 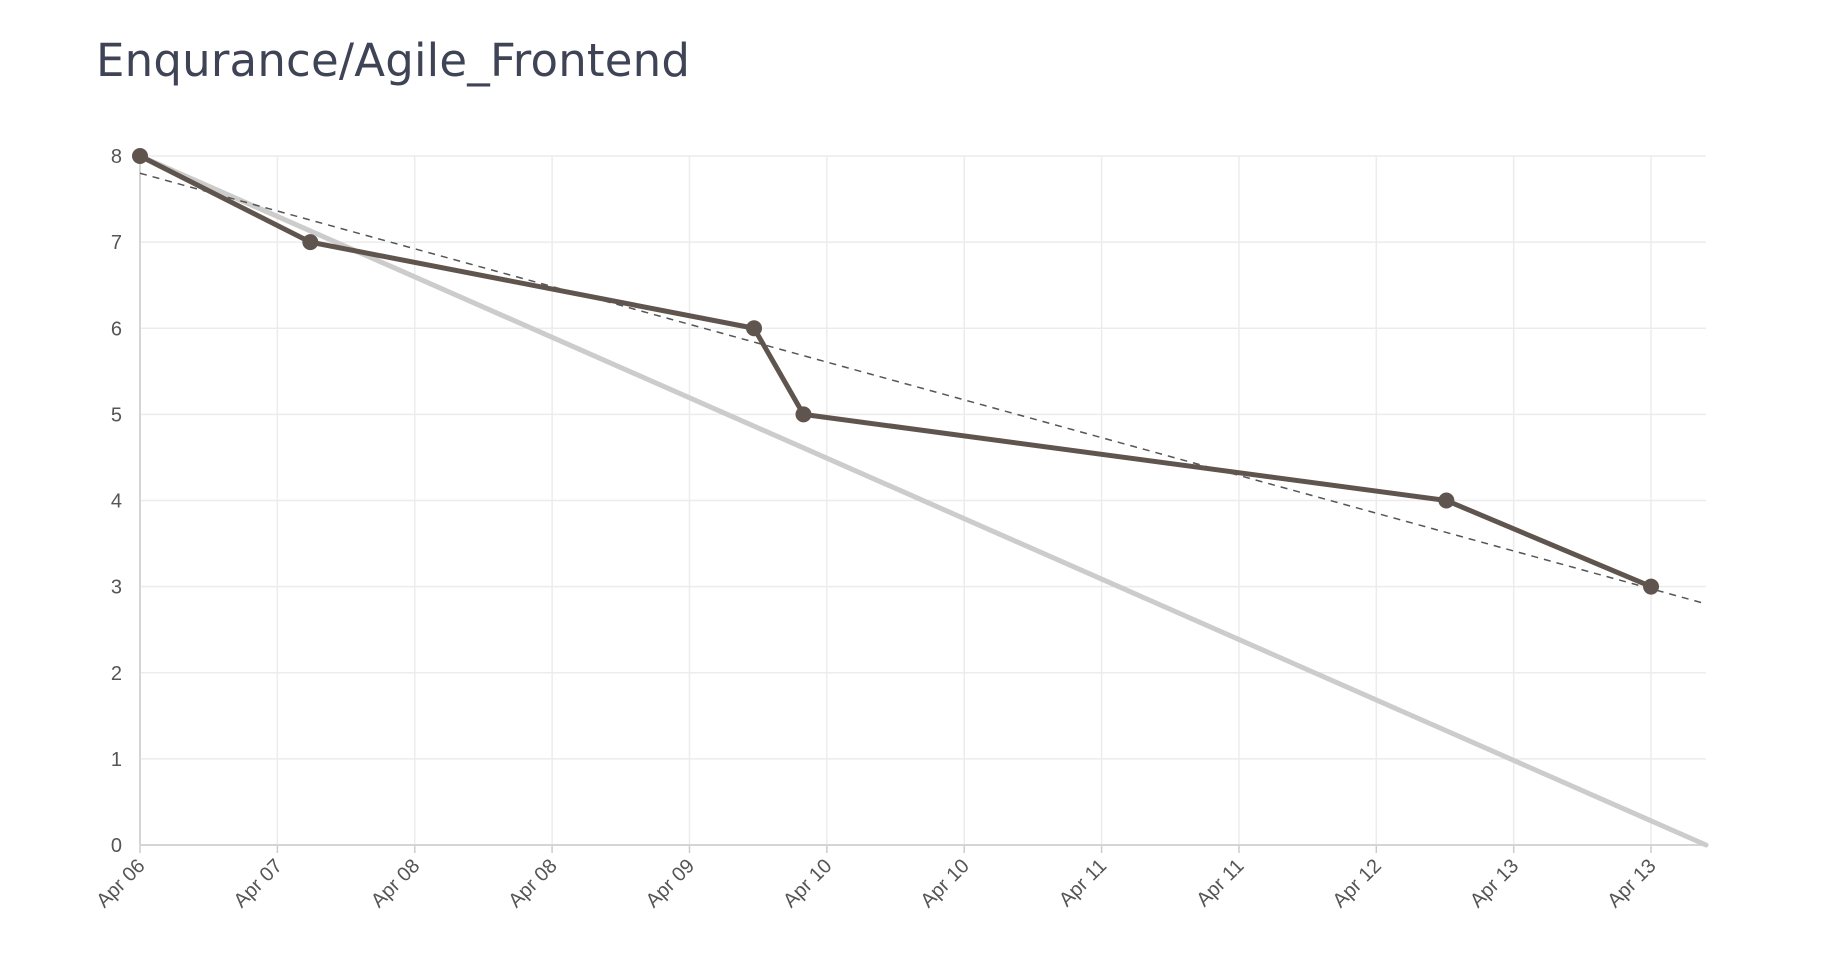 I want to click on x-tick-label: Apr 07, so click(x=258, y=883).